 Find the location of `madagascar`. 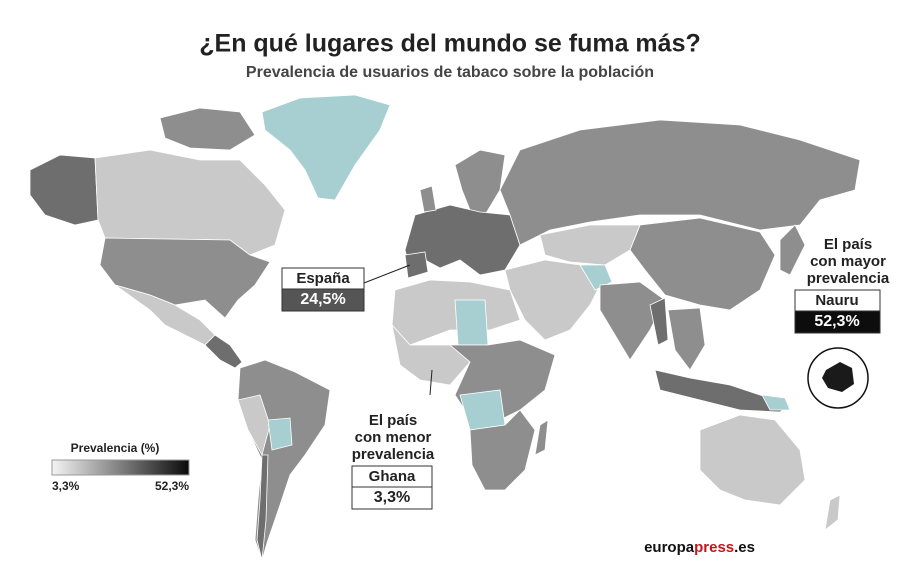

madagascar is located at coordinates (541, 437).